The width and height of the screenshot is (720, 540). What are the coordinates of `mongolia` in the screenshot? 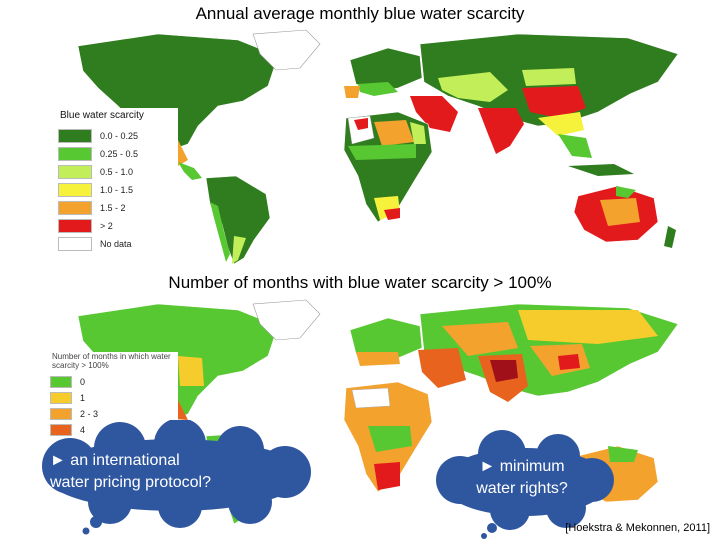 It's located at (549, 77).